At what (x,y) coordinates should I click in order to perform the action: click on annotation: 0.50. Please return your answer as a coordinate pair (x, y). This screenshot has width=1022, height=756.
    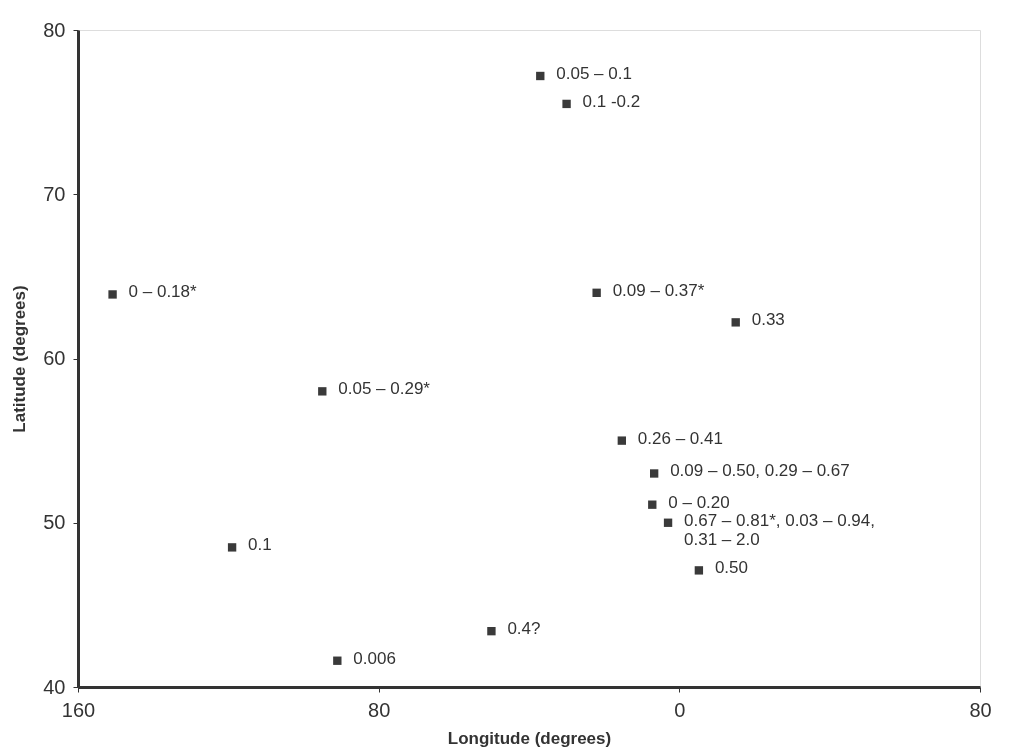
    Looking at the image, I should click on (731, 568).